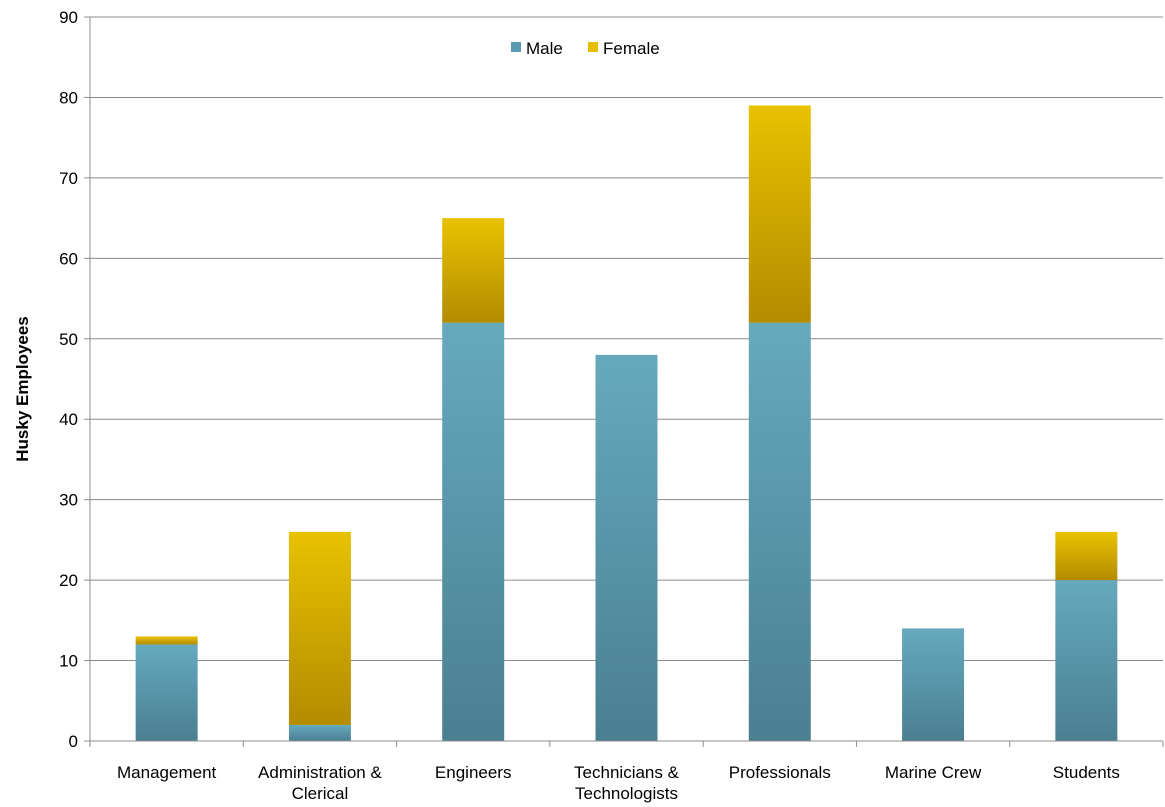 Image resolution: width=1165 pixels, height=807 pixels. Describe the element at coordinates (68, 419) in the screenshot. I see `y-tick-label: 40` at that location.